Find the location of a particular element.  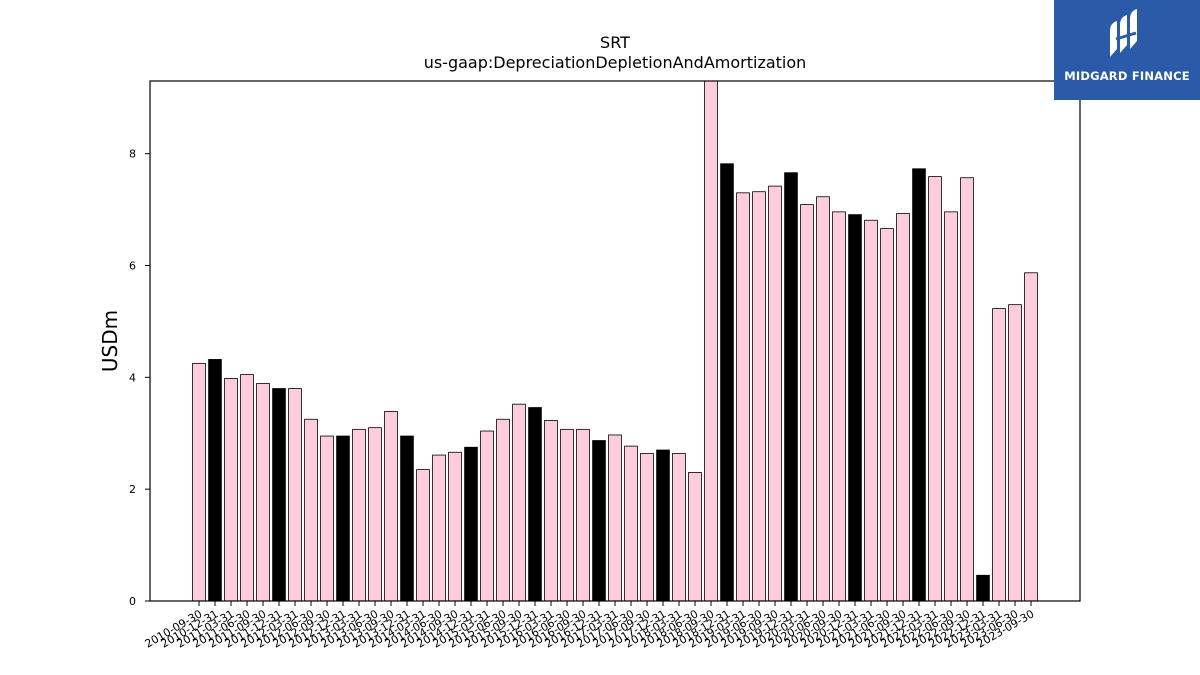

y-tick-label: 2 is located at coordinates (132, 489).